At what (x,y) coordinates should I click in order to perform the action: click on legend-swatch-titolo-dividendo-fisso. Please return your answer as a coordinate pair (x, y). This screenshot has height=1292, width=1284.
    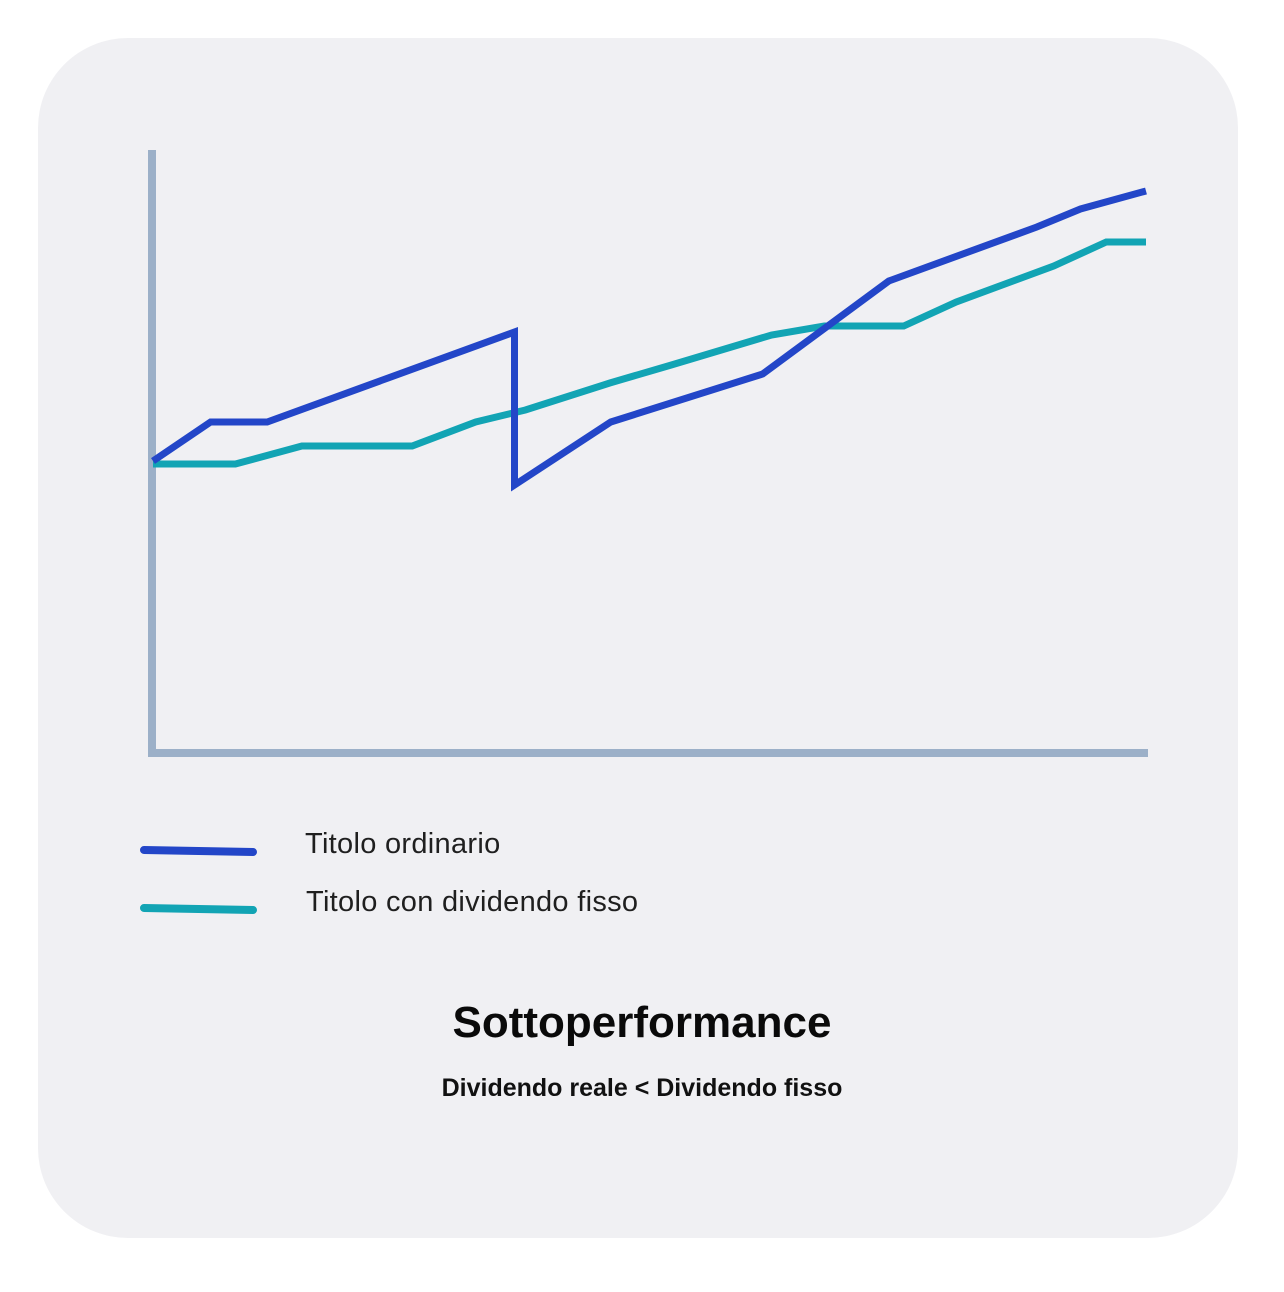
    Looking at the image, I should click on (198, 909).